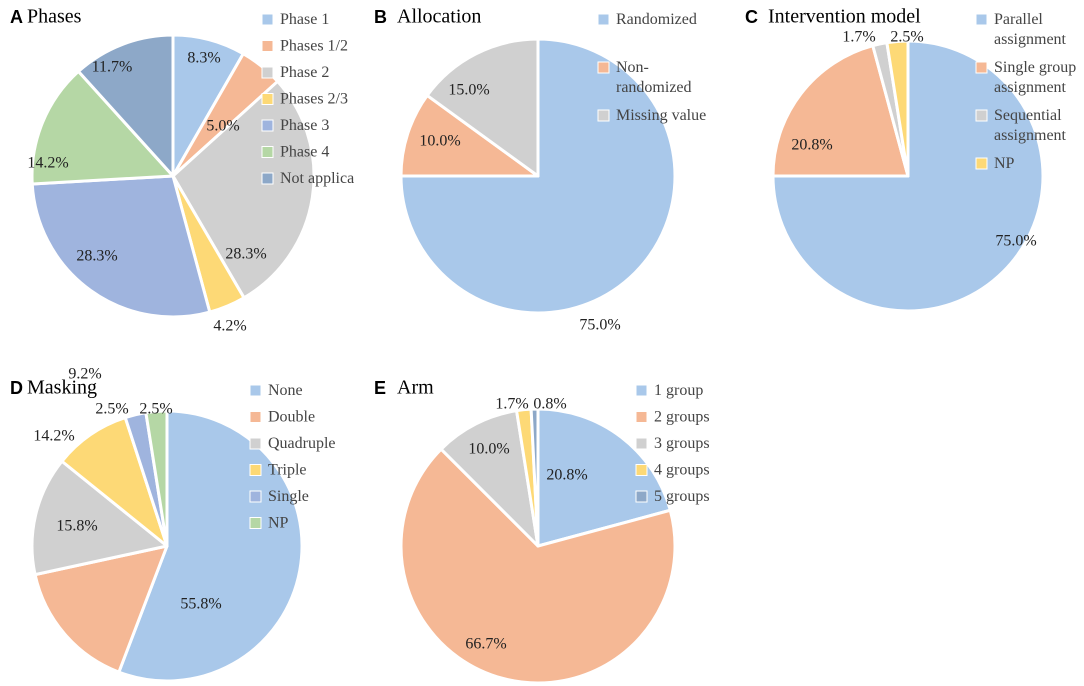 The height and width of the screenshot is (686, 1084). What do you see at coordinates (96, 256) in the screenshot?
I see `data-label-phase-3: 28.3%` at bounding box center [96, 256].